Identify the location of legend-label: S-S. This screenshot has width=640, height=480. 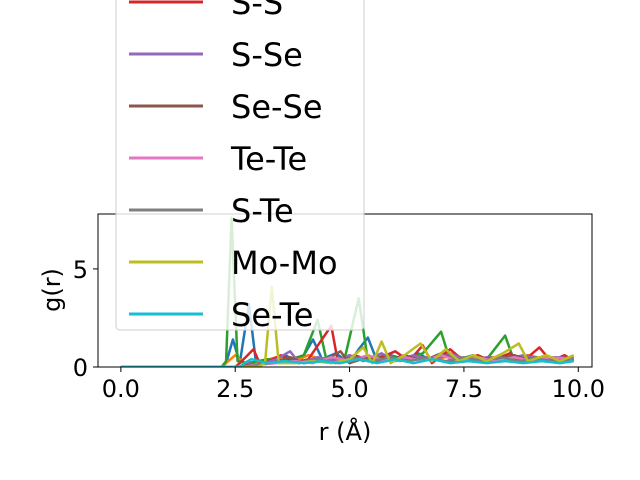
(257, 11).